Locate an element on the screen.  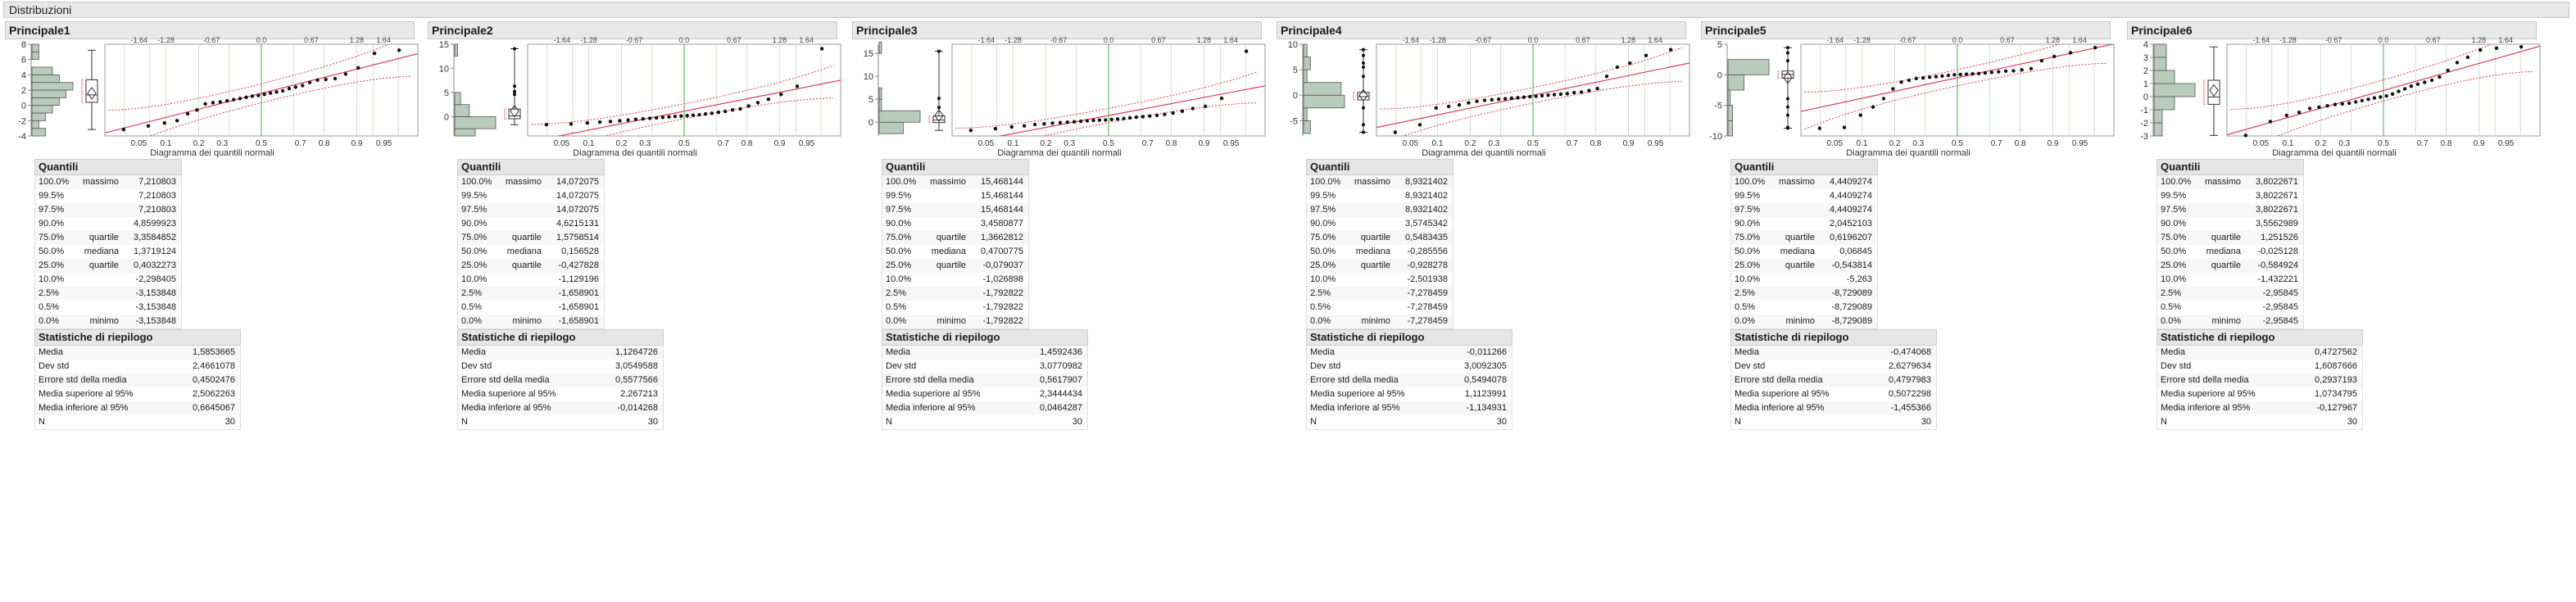
normal-fit-line is located at coordinates (1532, 95).